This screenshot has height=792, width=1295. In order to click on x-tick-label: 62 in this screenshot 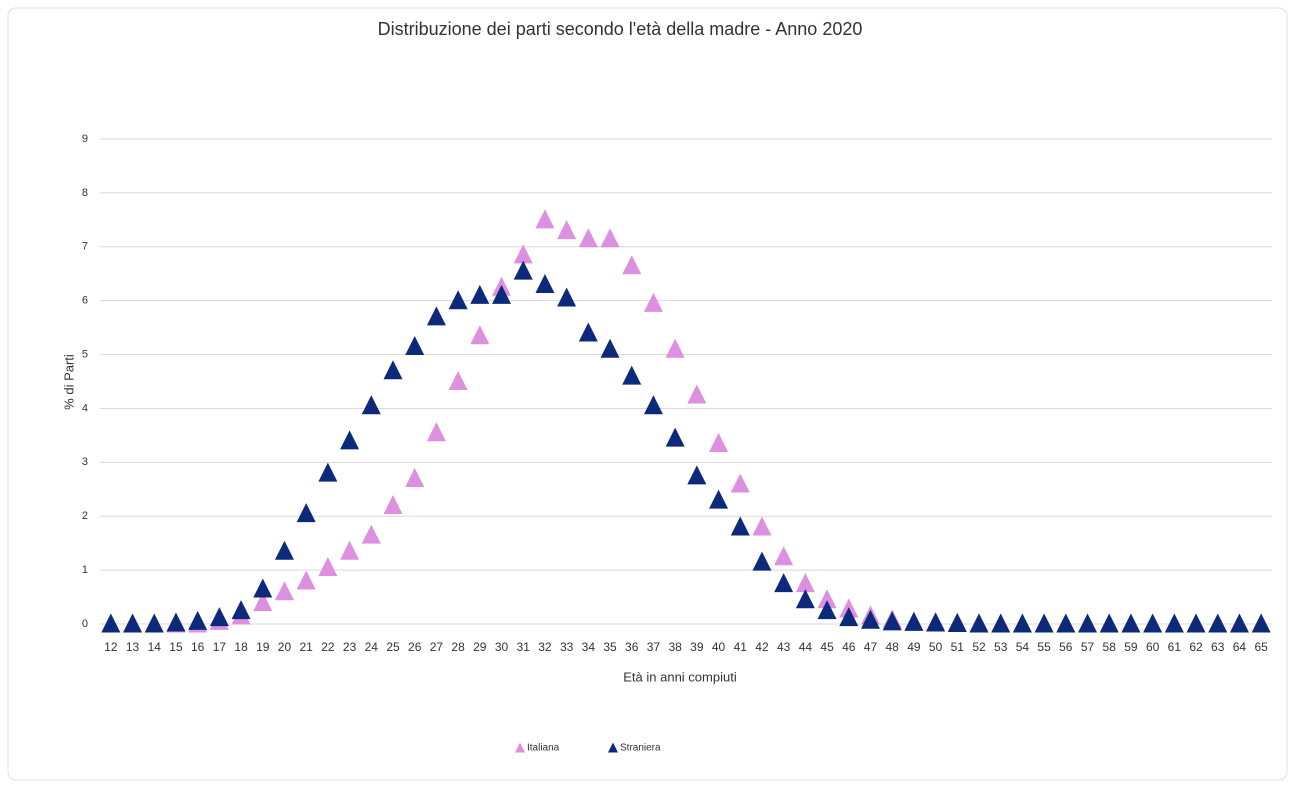, I will do `click(1196, 647)`.